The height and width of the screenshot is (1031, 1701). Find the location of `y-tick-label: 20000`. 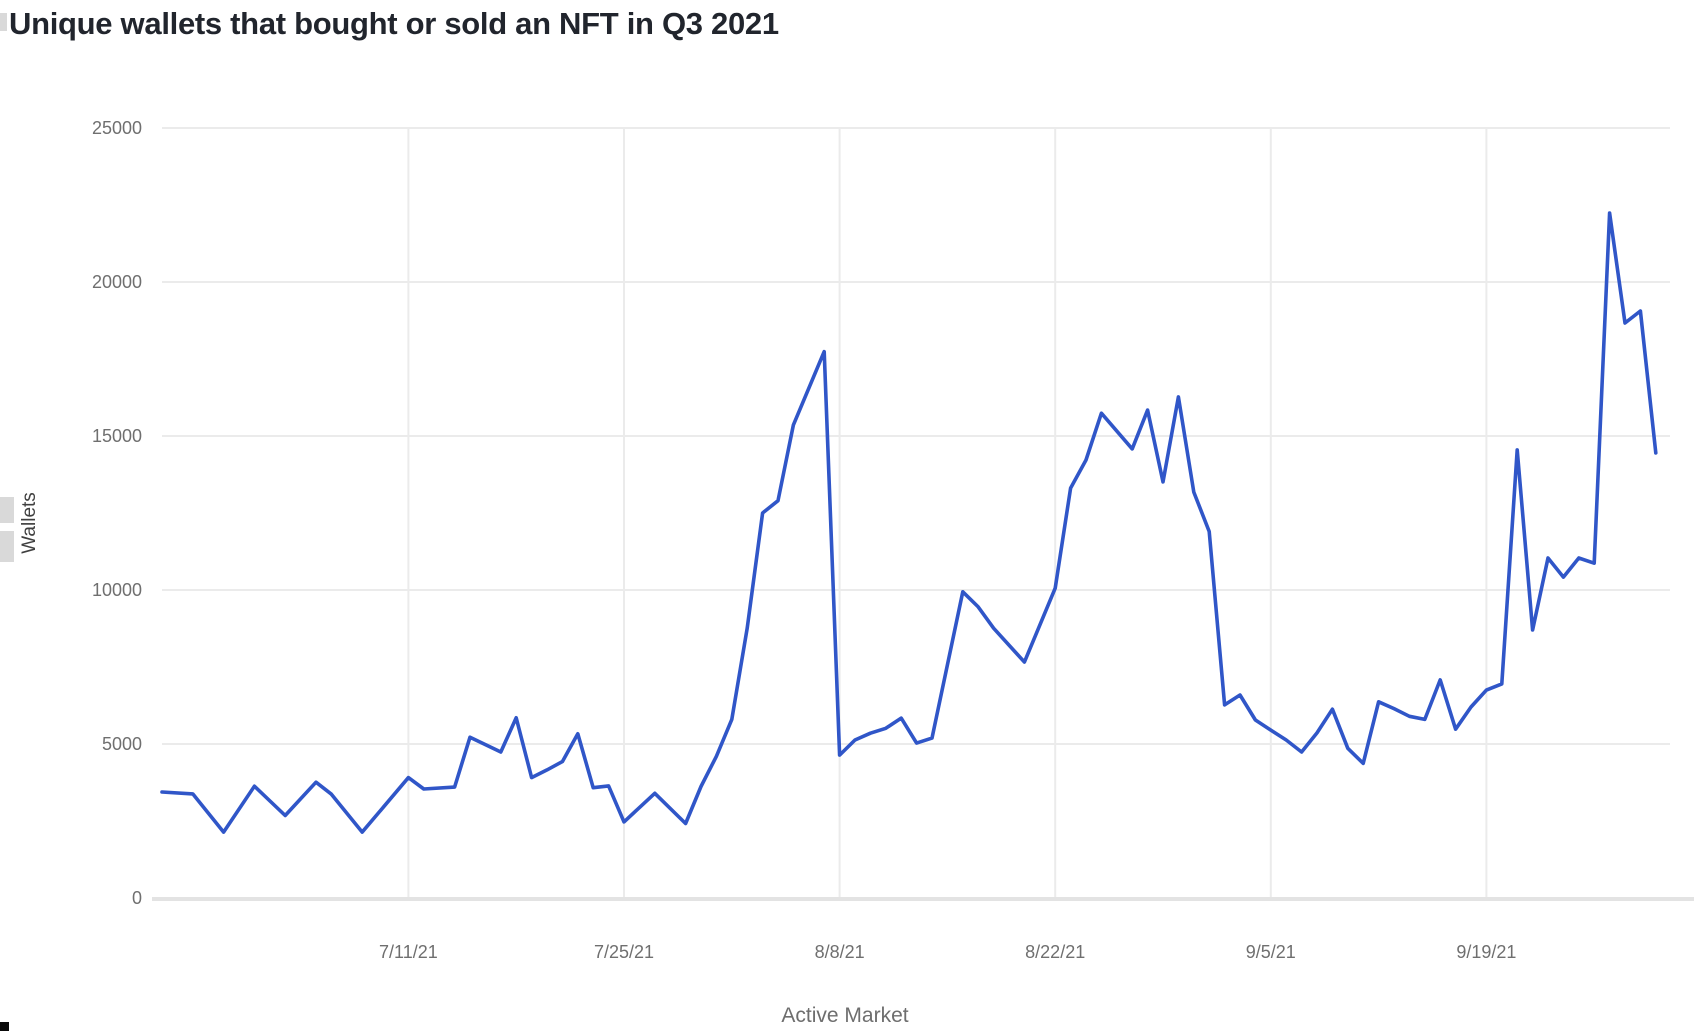

y-tick-label: 20000 is located at coordinates (116, 282).